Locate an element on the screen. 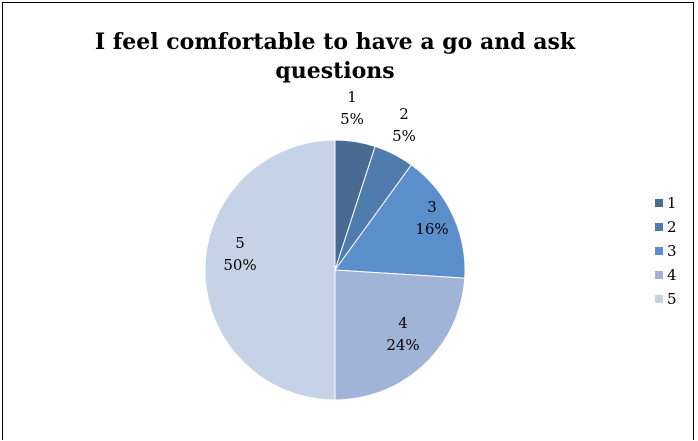 Image resolution: width=698 pixels, height=441 pixels. legend-item-1: 1 is located at coordinates (666, 203).